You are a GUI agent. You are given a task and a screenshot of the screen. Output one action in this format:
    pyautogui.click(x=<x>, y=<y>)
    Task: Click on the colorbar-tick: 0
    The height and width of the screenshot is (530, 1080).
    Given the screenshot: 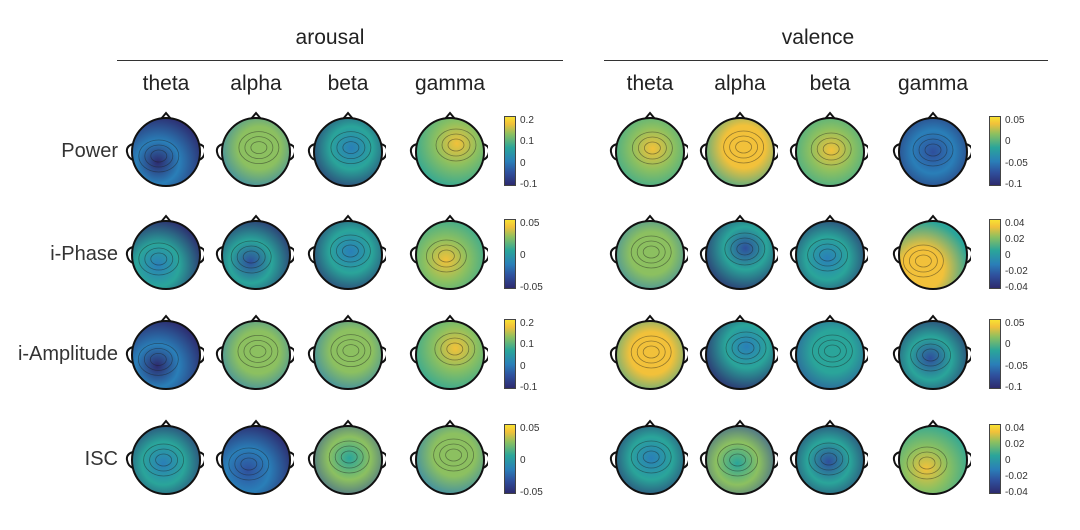 What is the action you would take?
    pyautogui.click(x=1008, y=255)
    